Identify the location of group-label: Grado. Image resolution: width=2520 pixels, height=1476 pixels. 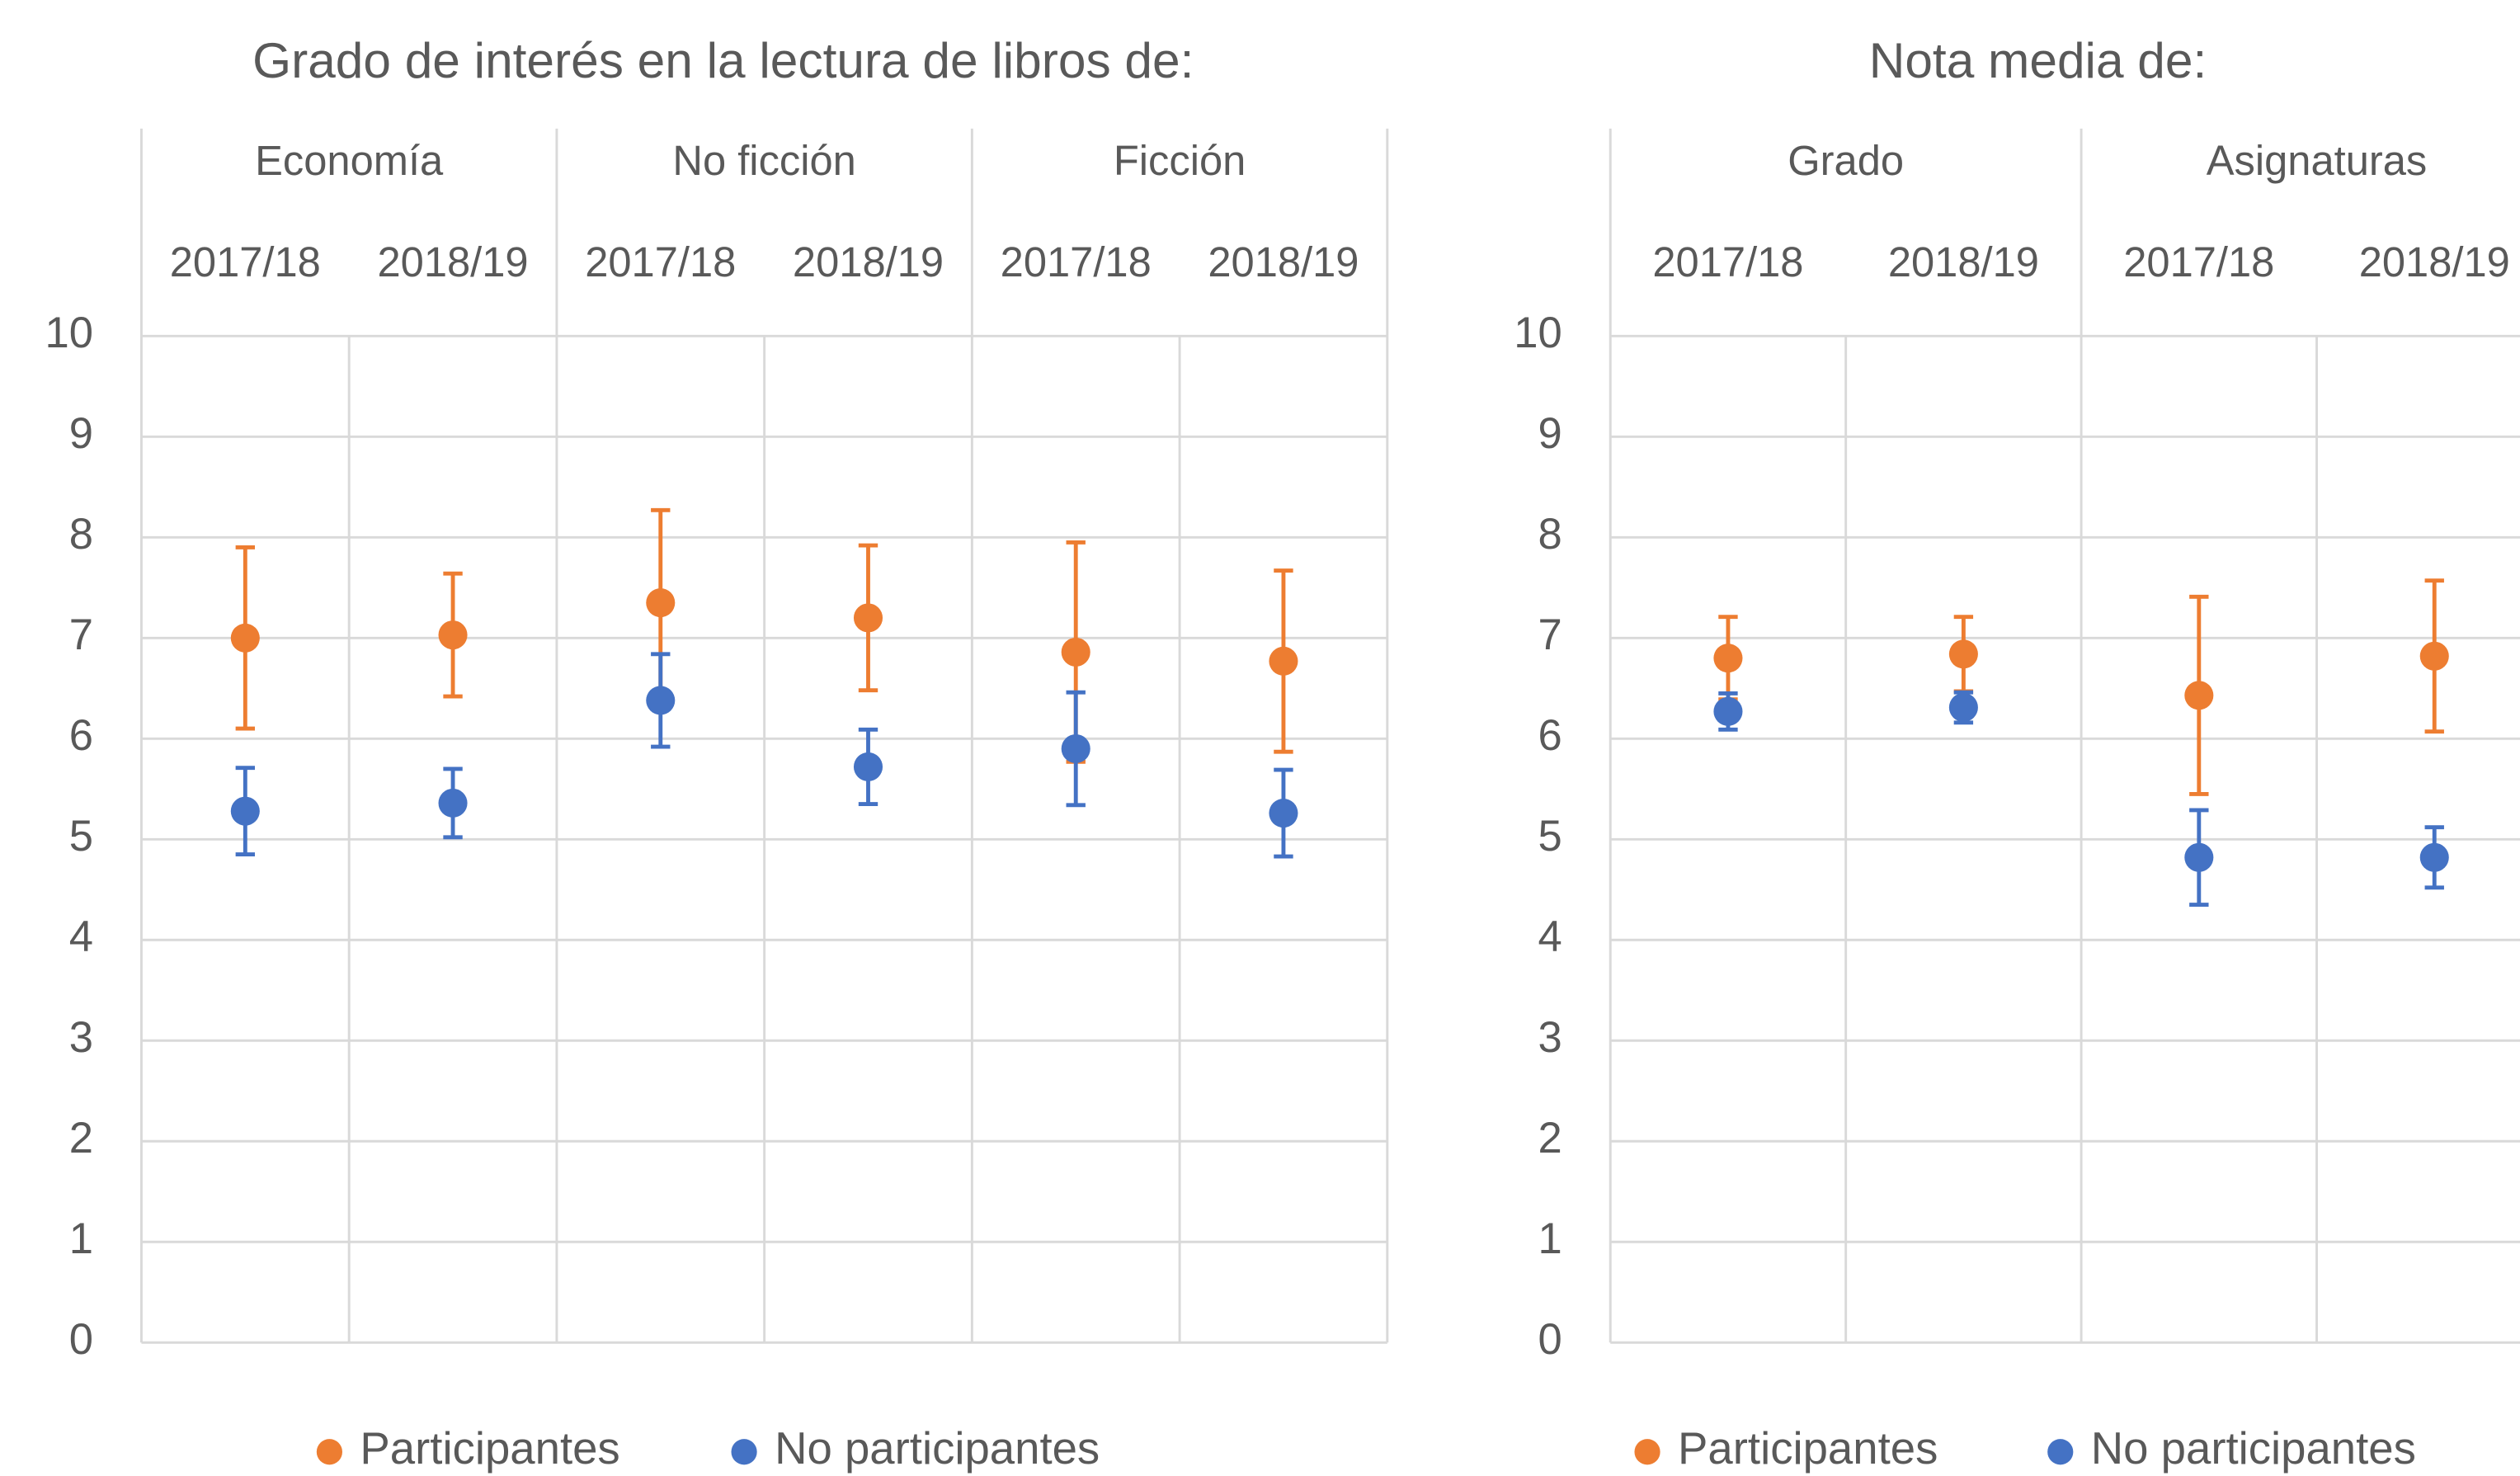
(1846, 160).